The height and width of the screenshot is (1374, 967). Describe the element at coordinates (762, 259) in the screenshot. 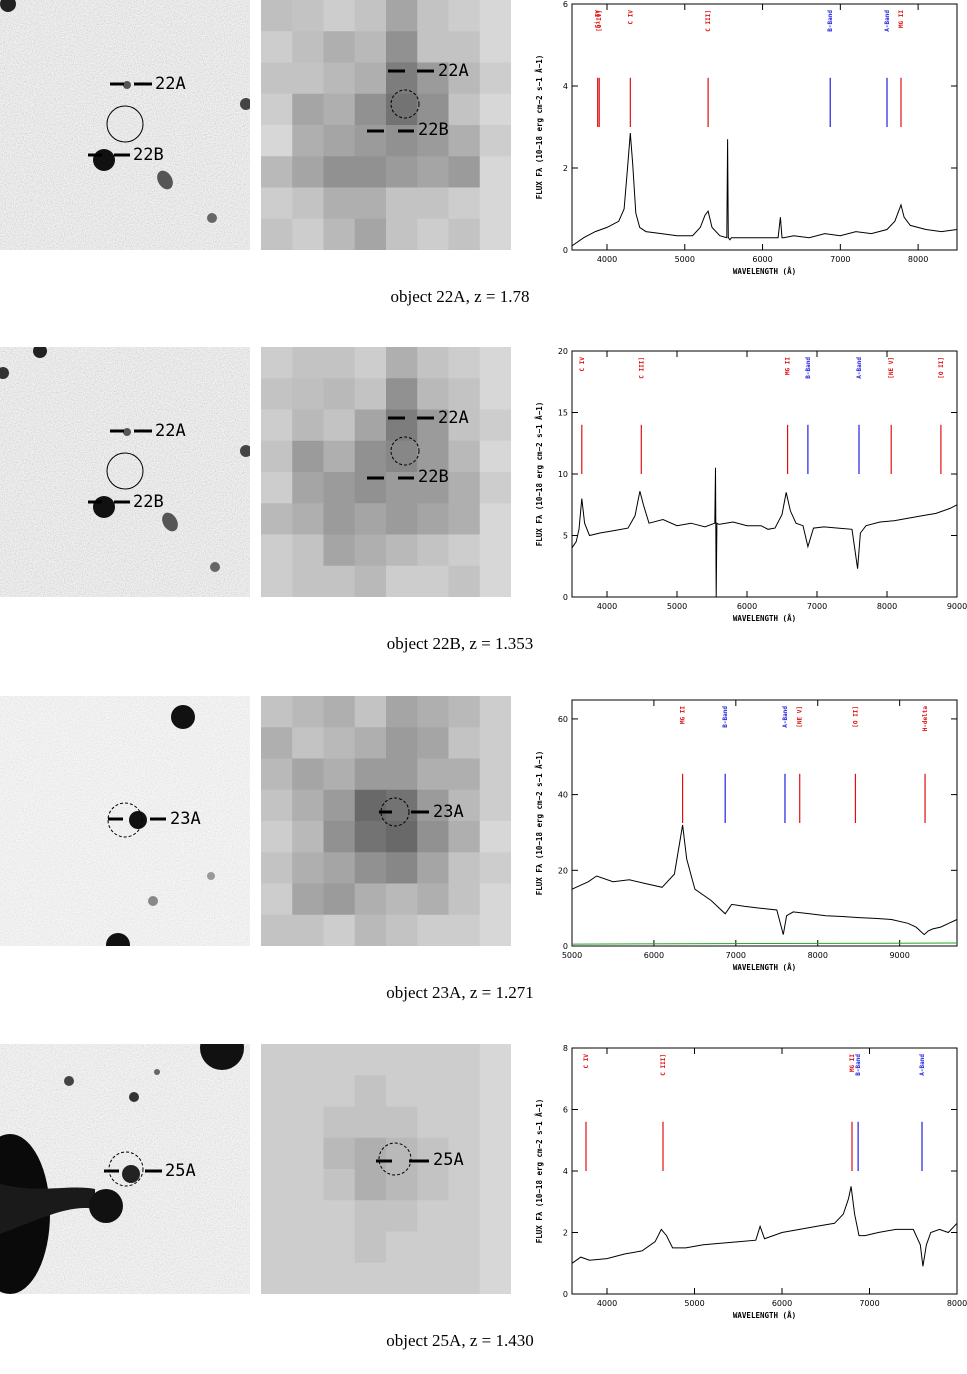

I see `x-tick-label: 6000` at that location.